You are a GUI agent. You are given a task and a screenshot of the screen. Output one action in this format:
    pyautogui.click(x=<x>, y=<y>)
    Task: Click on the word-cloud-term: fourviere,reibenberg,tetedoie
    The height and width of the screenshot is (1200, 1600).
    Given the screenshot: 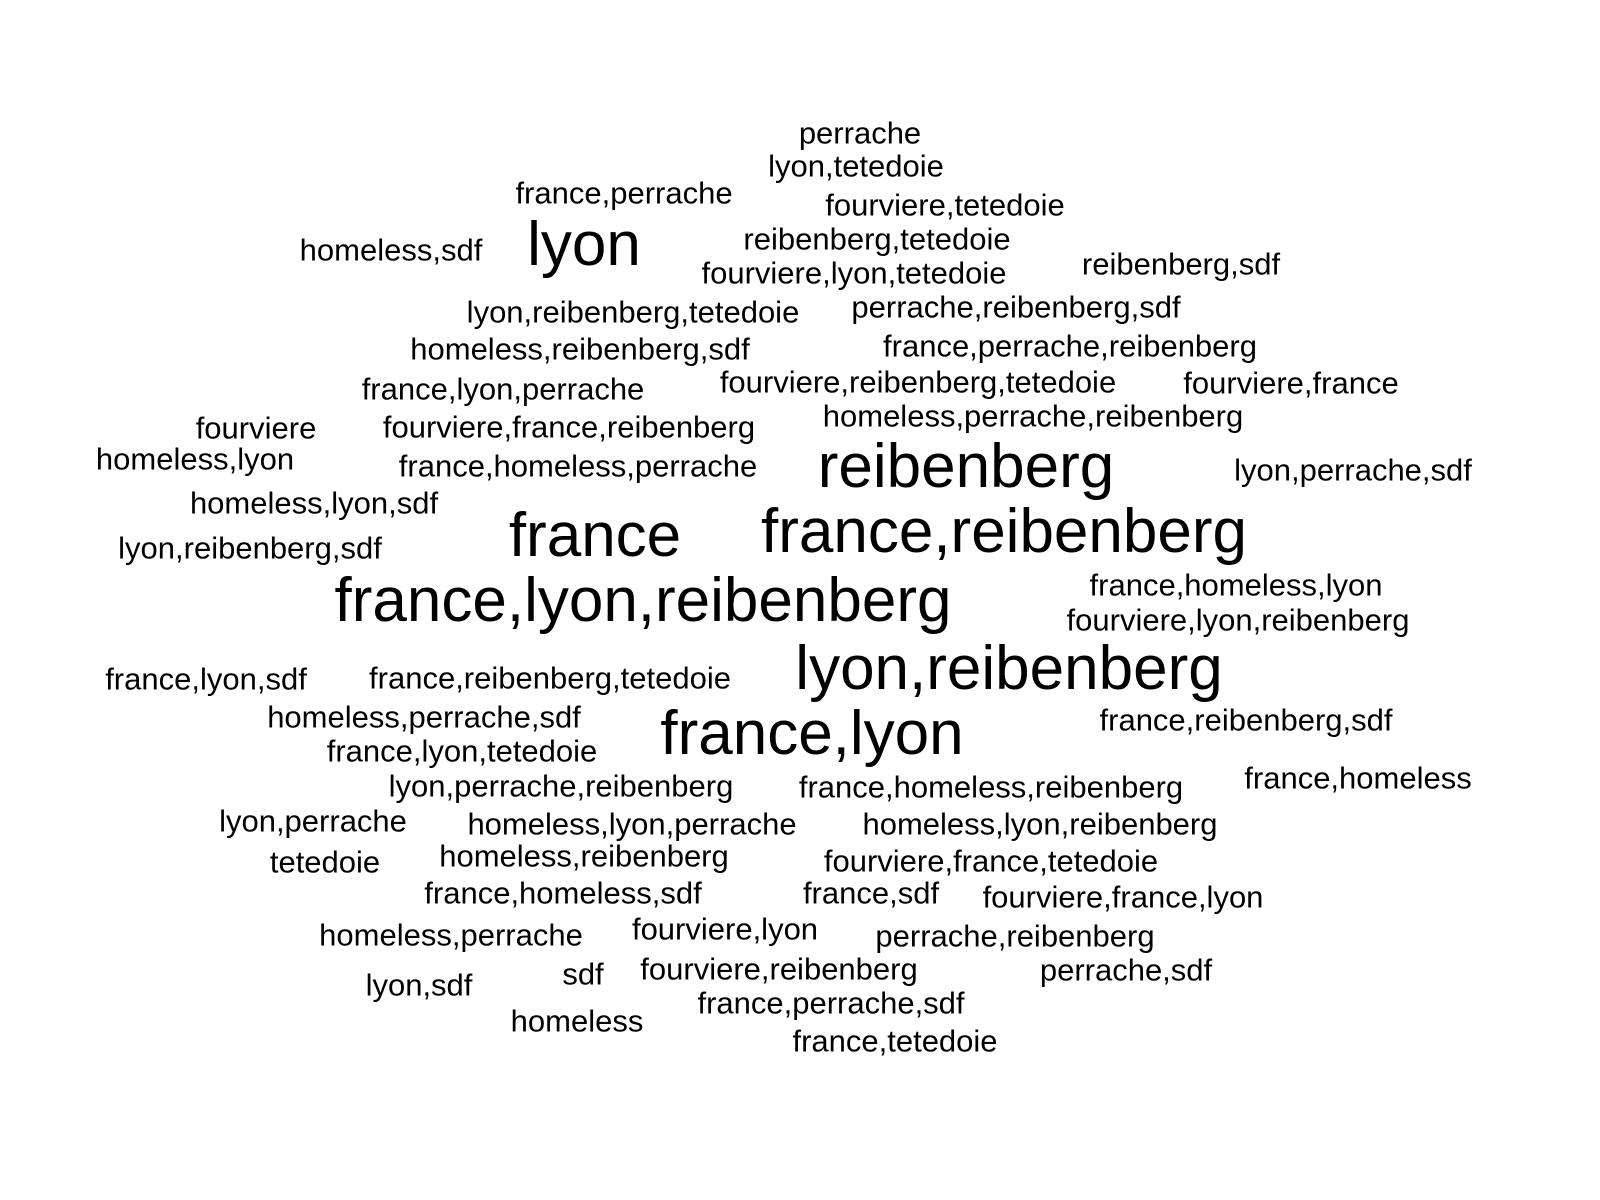 What is the action you would take?
    pyautogui.click(x=918, y=382)
    